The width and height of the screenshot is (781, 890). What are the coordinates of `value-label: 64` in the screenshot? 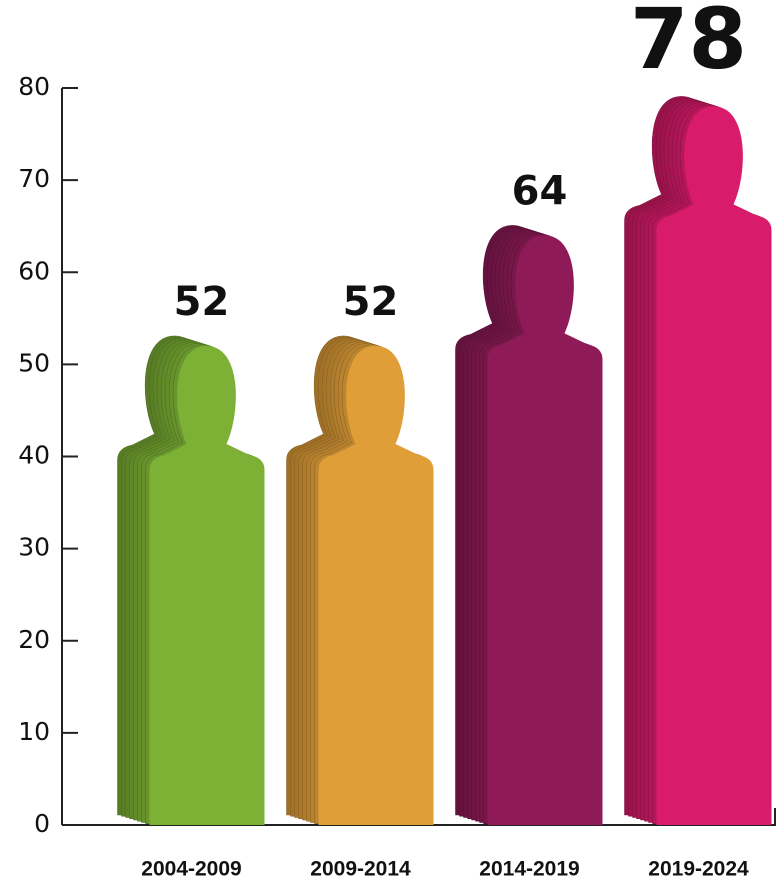 It's located at (540, 191).